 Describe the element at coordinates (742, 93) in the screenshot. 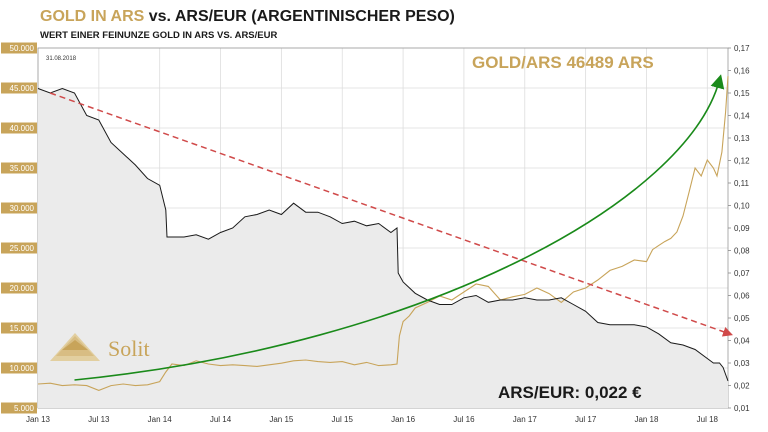

I see `right-tick-label: 0,15` at that location.